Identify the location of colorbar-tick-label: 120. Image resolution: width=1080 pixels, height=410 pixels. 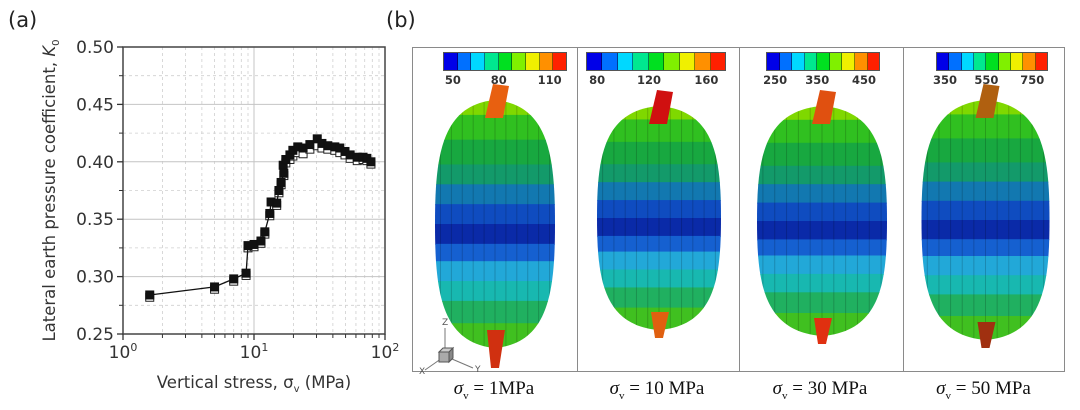
(649, 80).